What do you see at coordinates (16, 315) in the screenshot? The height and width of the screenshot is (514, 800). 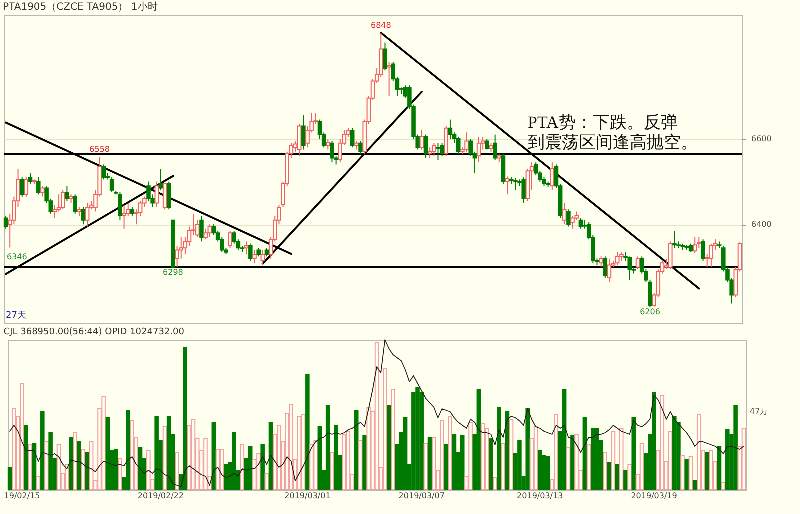 I see `annotation: 27天` at bounding box center [16, 315].